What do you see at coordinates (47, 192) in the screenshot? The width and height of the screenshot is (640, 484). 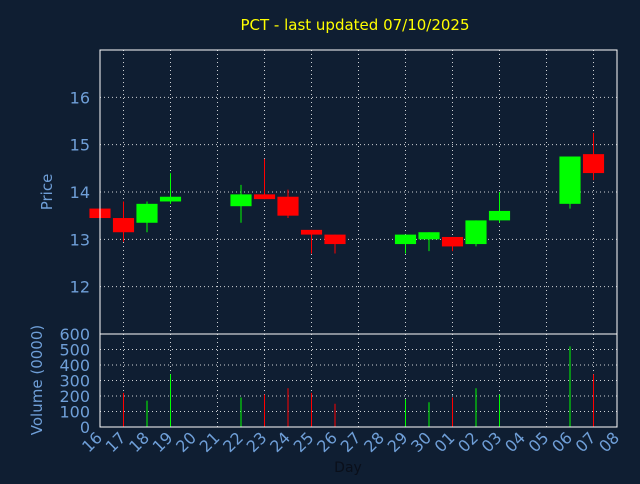 I see `price-axis-label: Price` at bounding box center [47, 192].